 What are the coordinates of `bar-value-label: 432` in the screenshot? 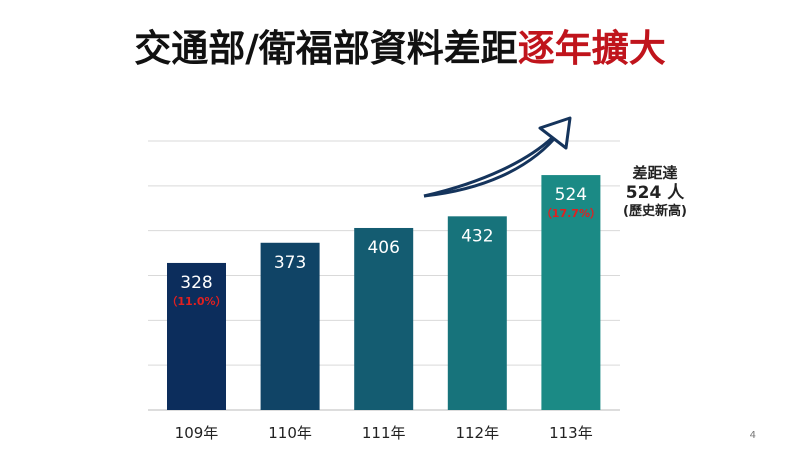 It's located at (477, 236).